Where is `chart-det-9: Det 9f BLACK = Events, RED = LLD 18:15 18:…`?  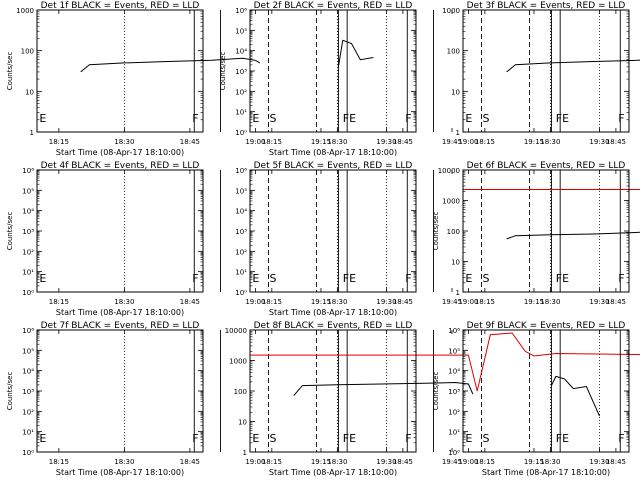
chart-det-9: Det 9f BLACK = Events, RED = LLD 18:15 18:… is located at coordinates (531, 399).